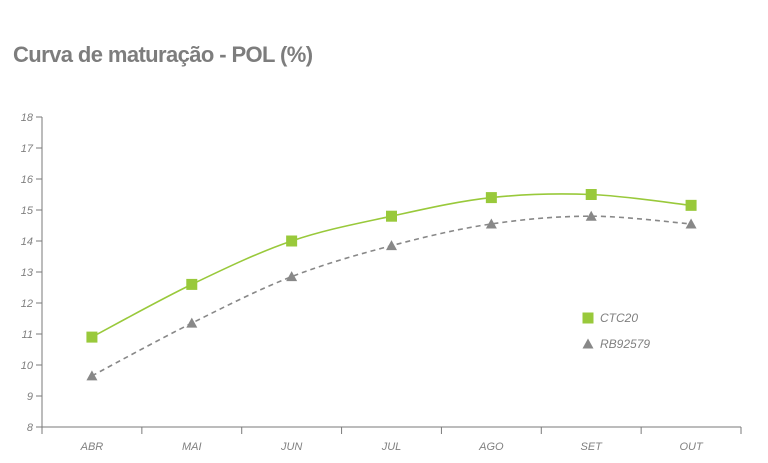  What do you see at coordinates (92, 447) in the screenshot?
I see `x-tick-label: ABR` at bounding box center [92, 447].